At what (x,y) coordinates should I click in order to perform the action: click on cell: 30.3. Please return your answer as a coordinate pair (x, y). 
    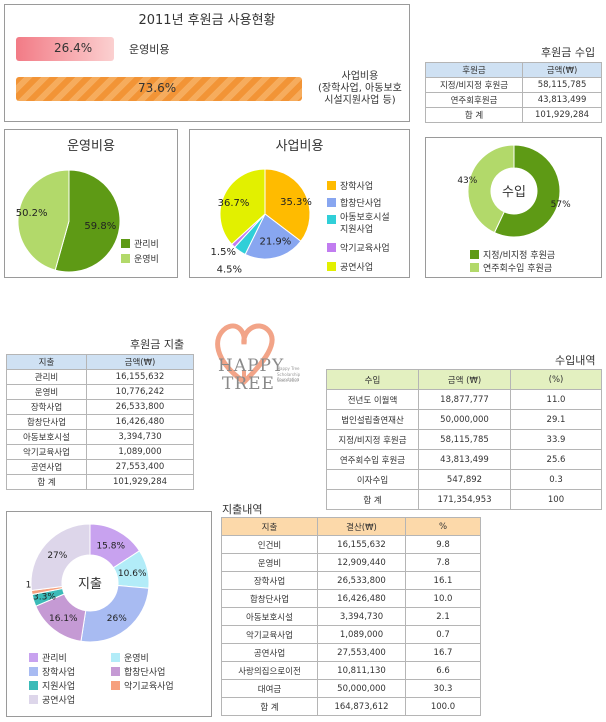
    Looking at the image, I should click on (443, 688).